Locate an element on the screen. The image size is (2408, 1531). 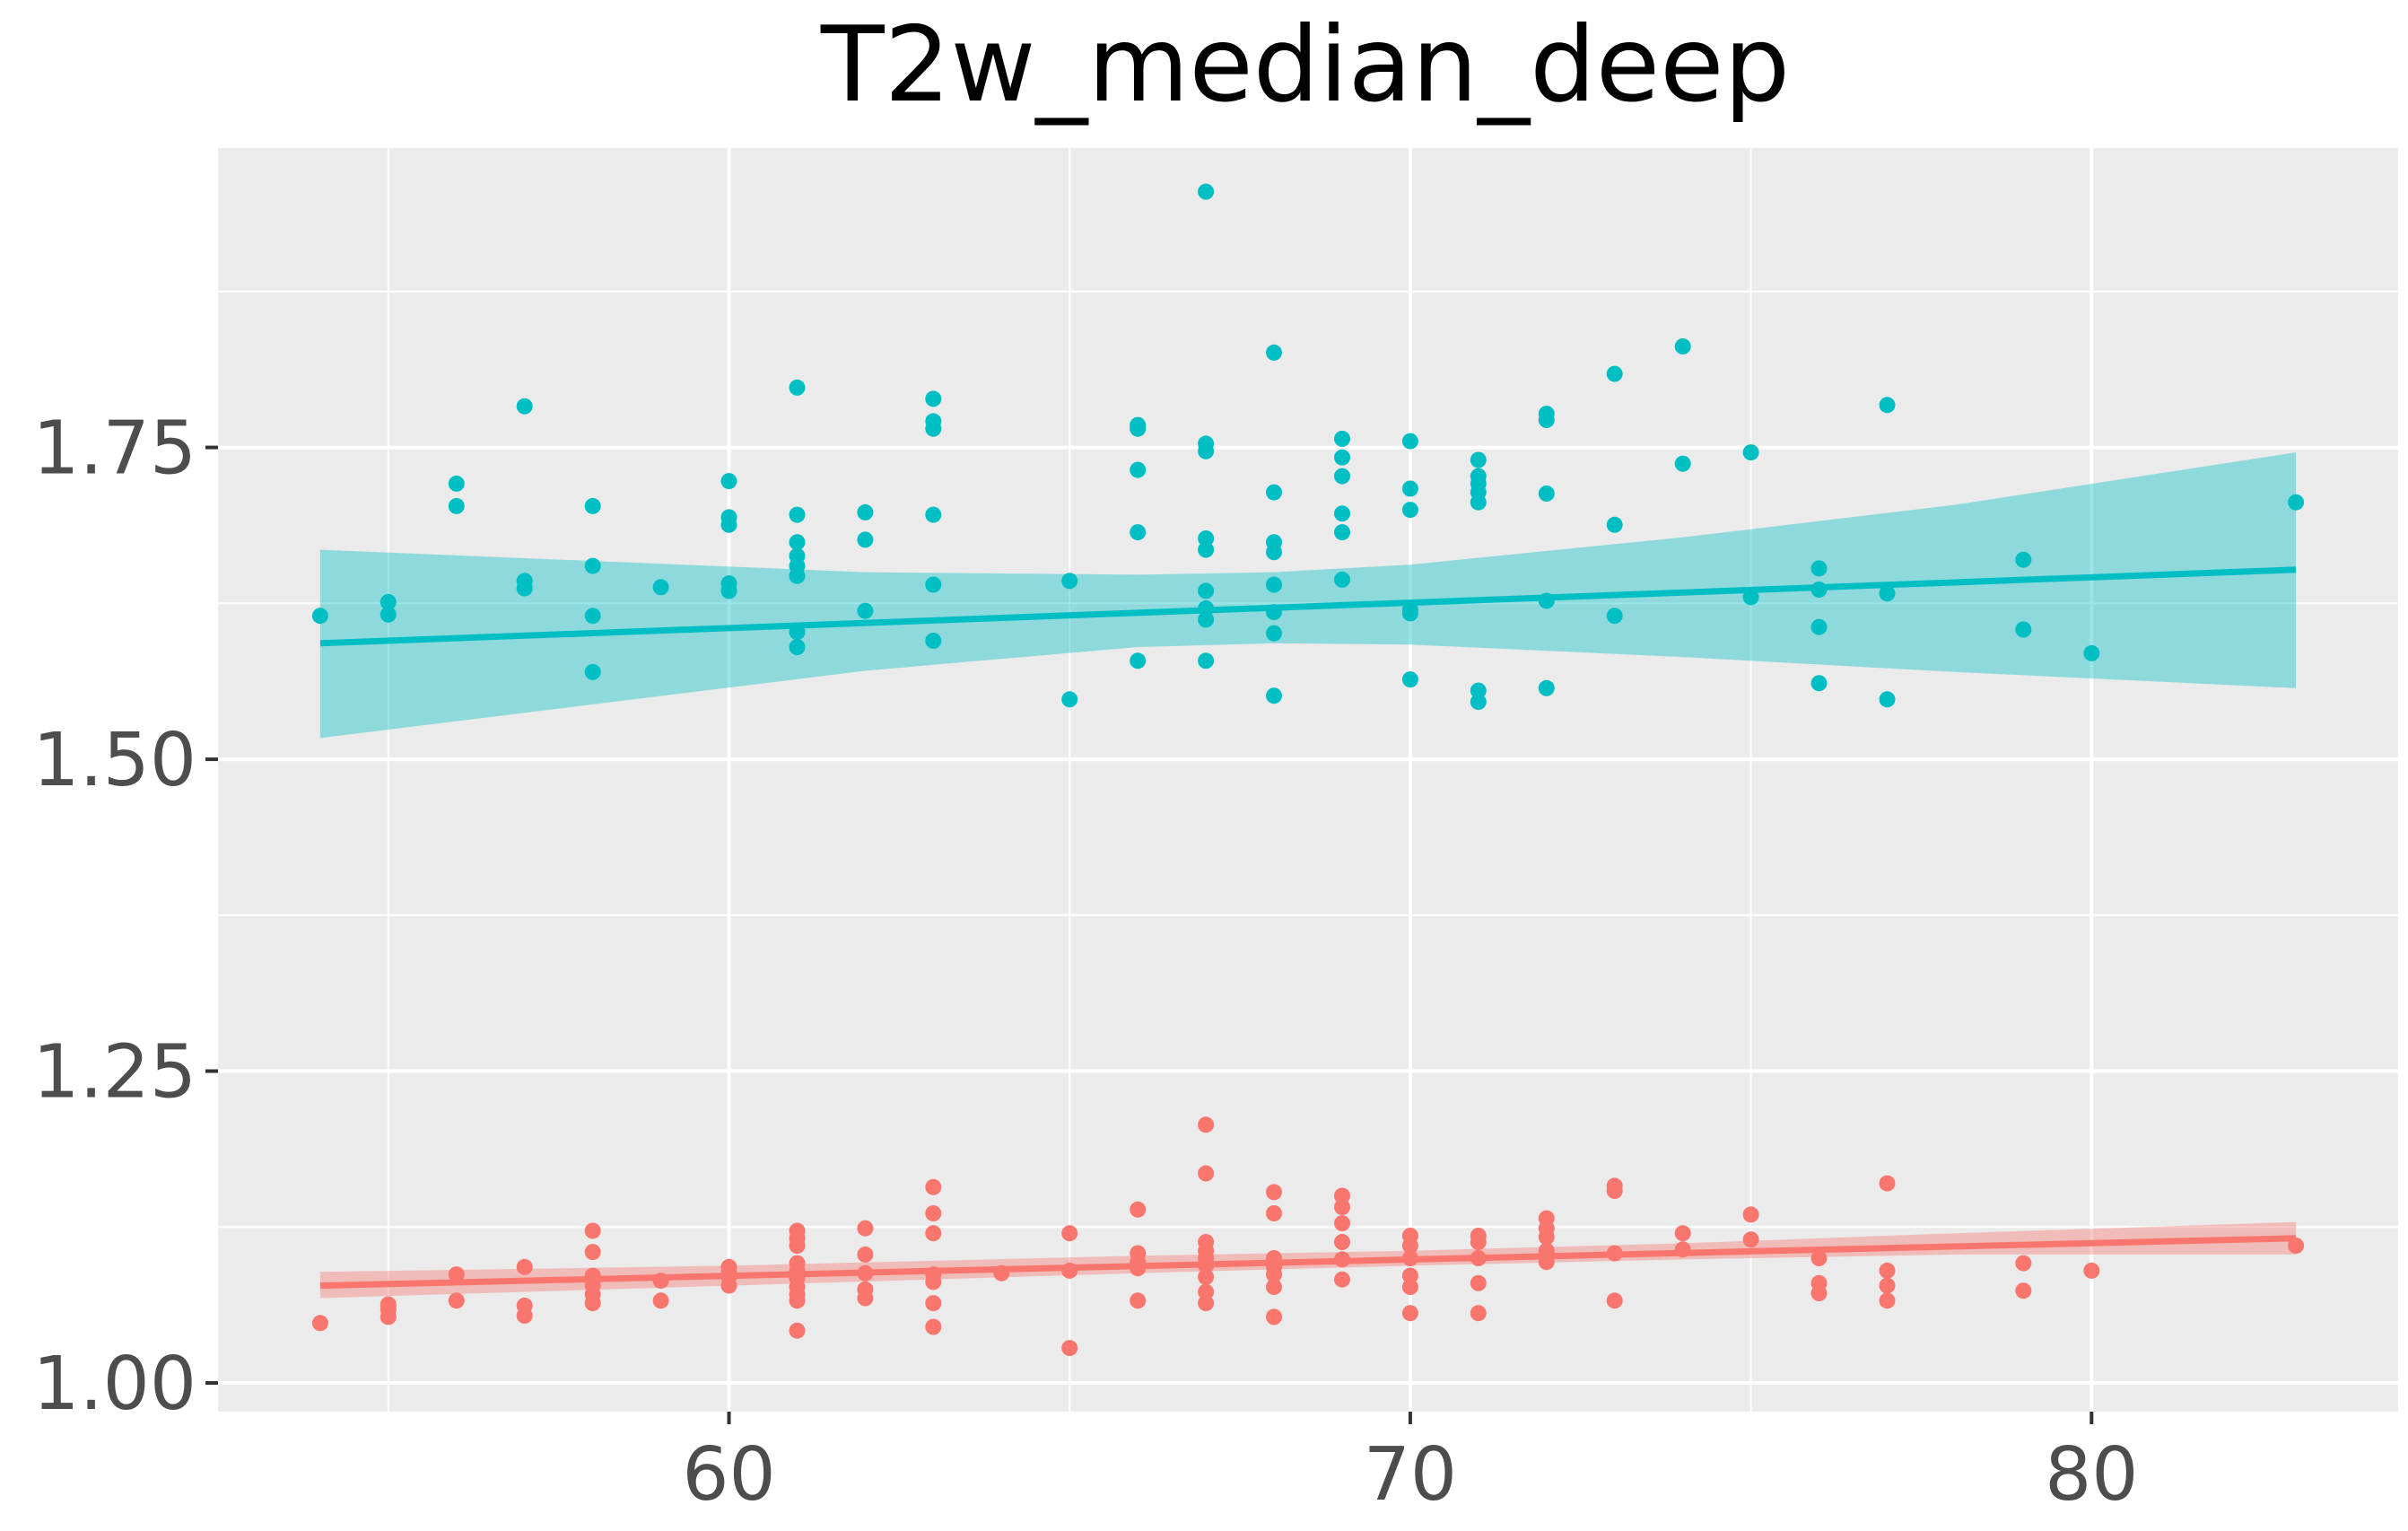
chart-title: T2w_median_deep is located at coordinates (1305, 65).